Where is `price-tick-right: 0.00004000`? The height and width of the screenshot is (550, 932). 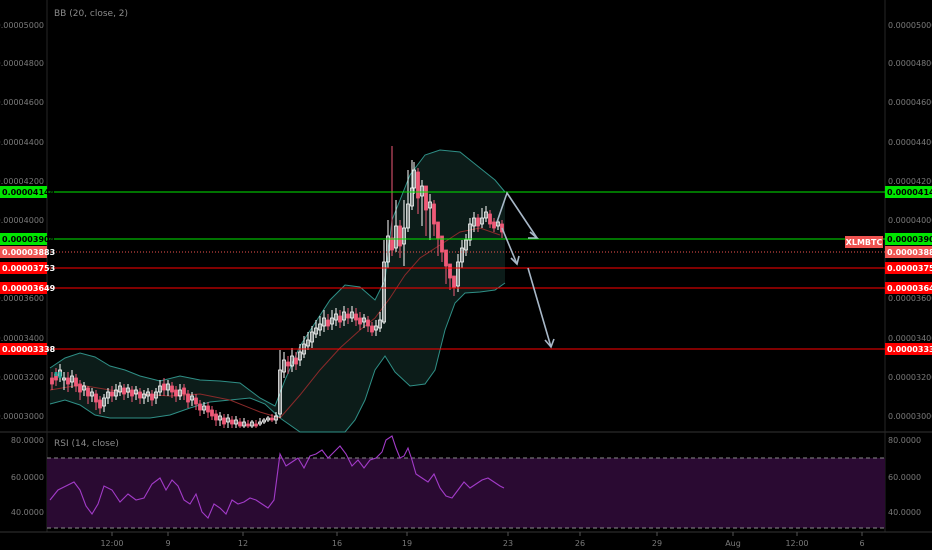
price-tick-right: 0.00004000 is located at coordinates (910, 220).